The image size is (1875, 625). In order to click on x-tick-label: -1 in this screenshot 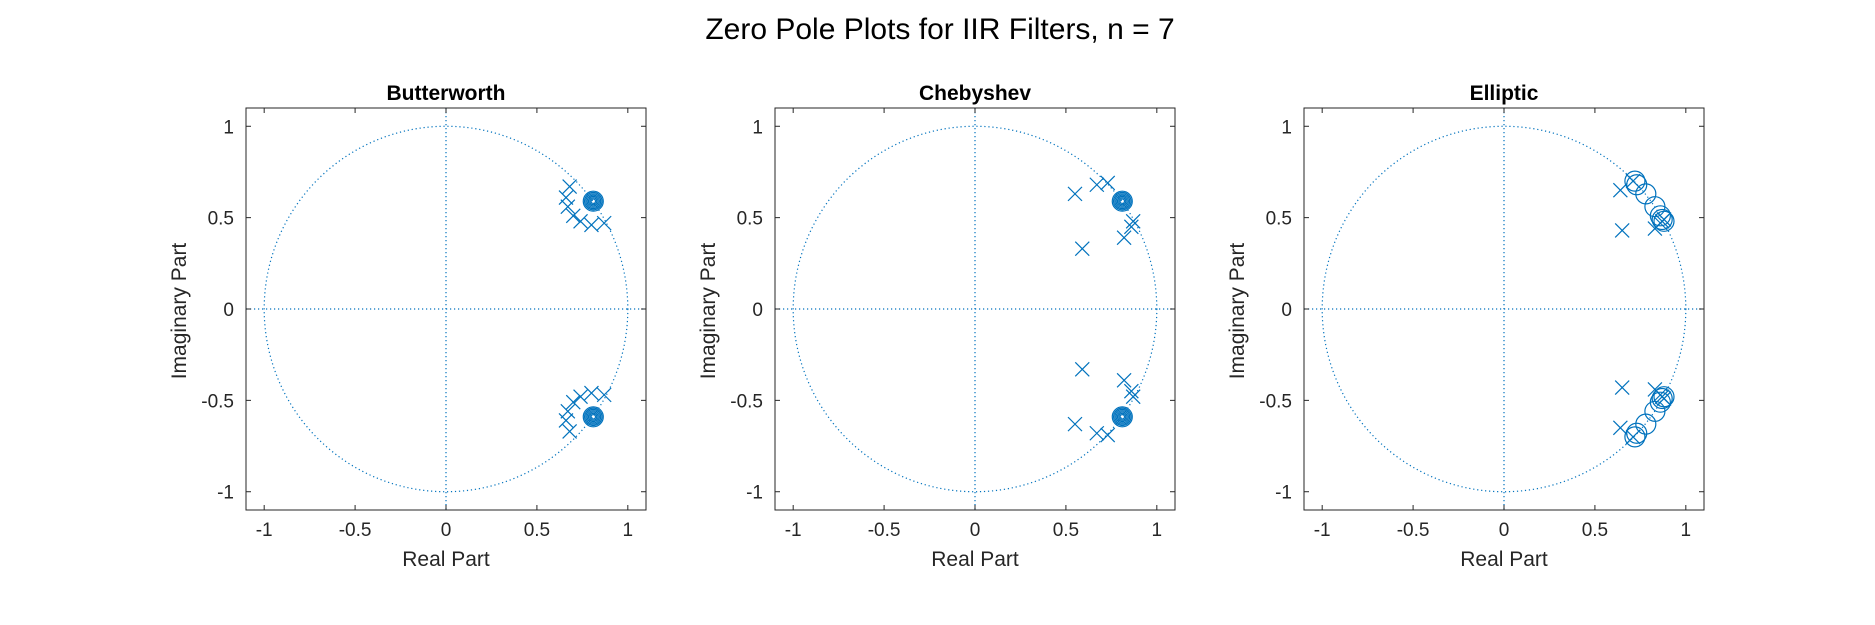, I will do `click(264, 530)`.